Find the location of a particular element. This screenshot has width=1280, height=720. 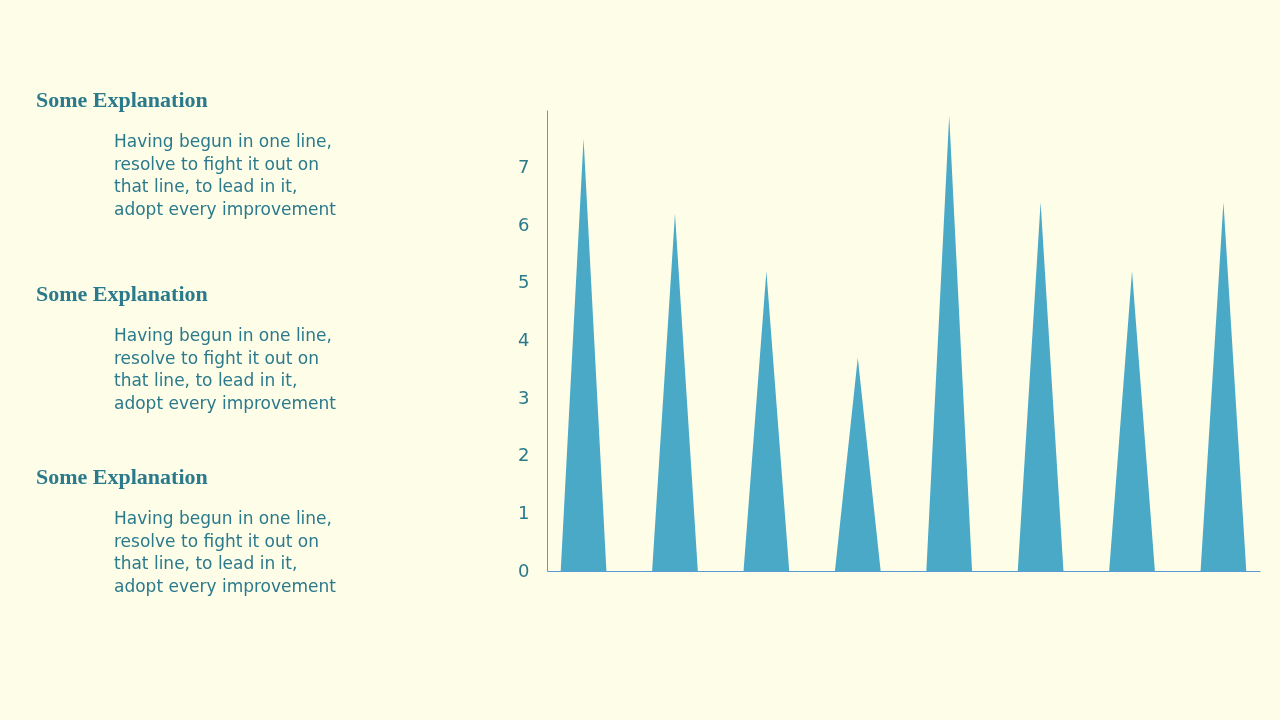

y-tick-label: 6 is located at coordinates (524, 224).